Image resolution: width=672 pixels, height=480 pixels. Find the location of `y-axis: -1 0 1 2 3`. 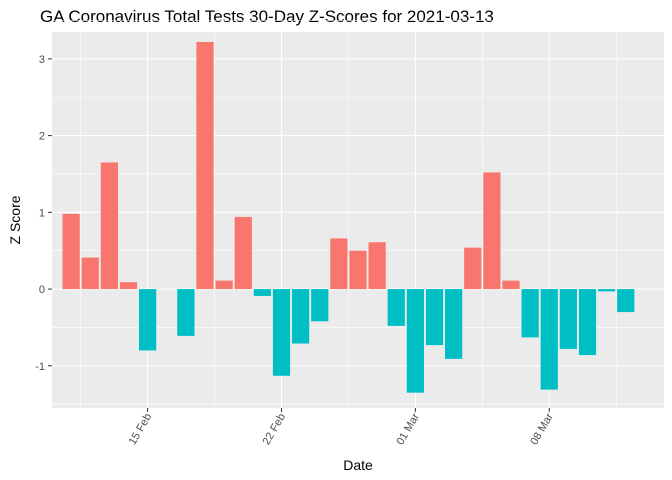

y-axis: -1 0 1 2 3 is located at coordinates (43, 213).